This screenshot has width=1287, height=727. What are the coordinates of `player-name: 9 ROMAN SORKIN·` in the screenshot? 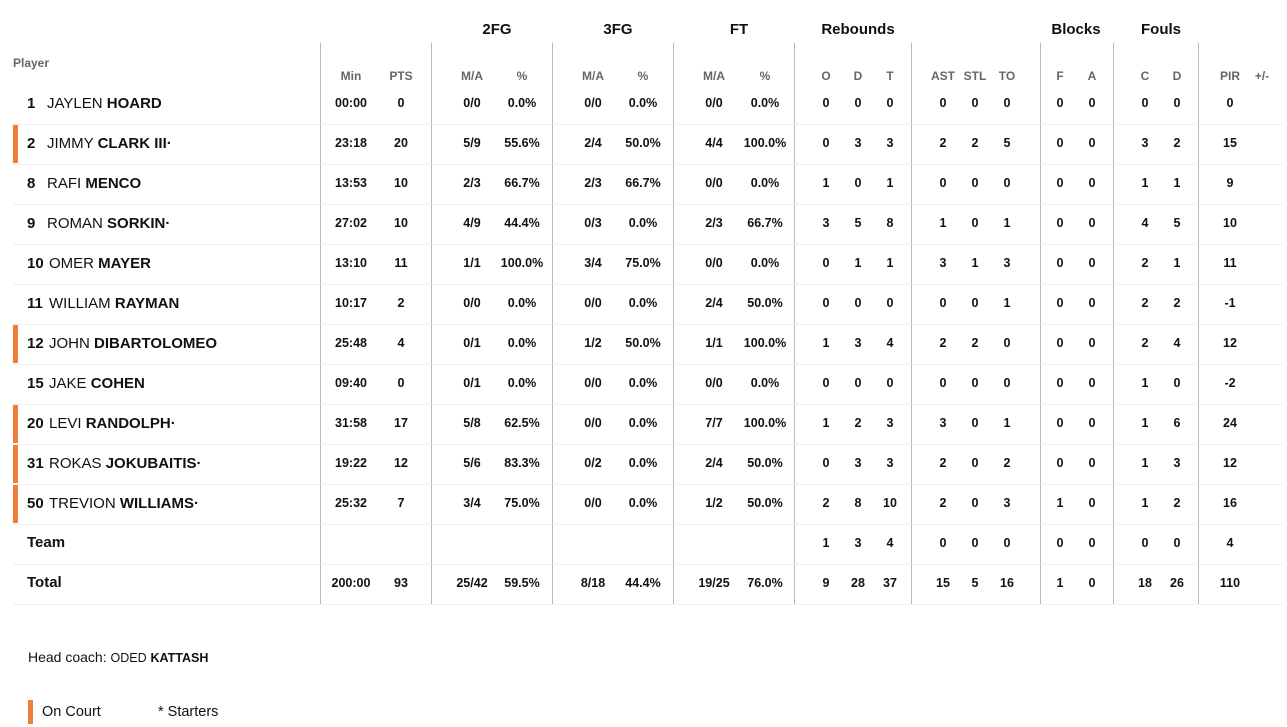 It's located at (98, 223).